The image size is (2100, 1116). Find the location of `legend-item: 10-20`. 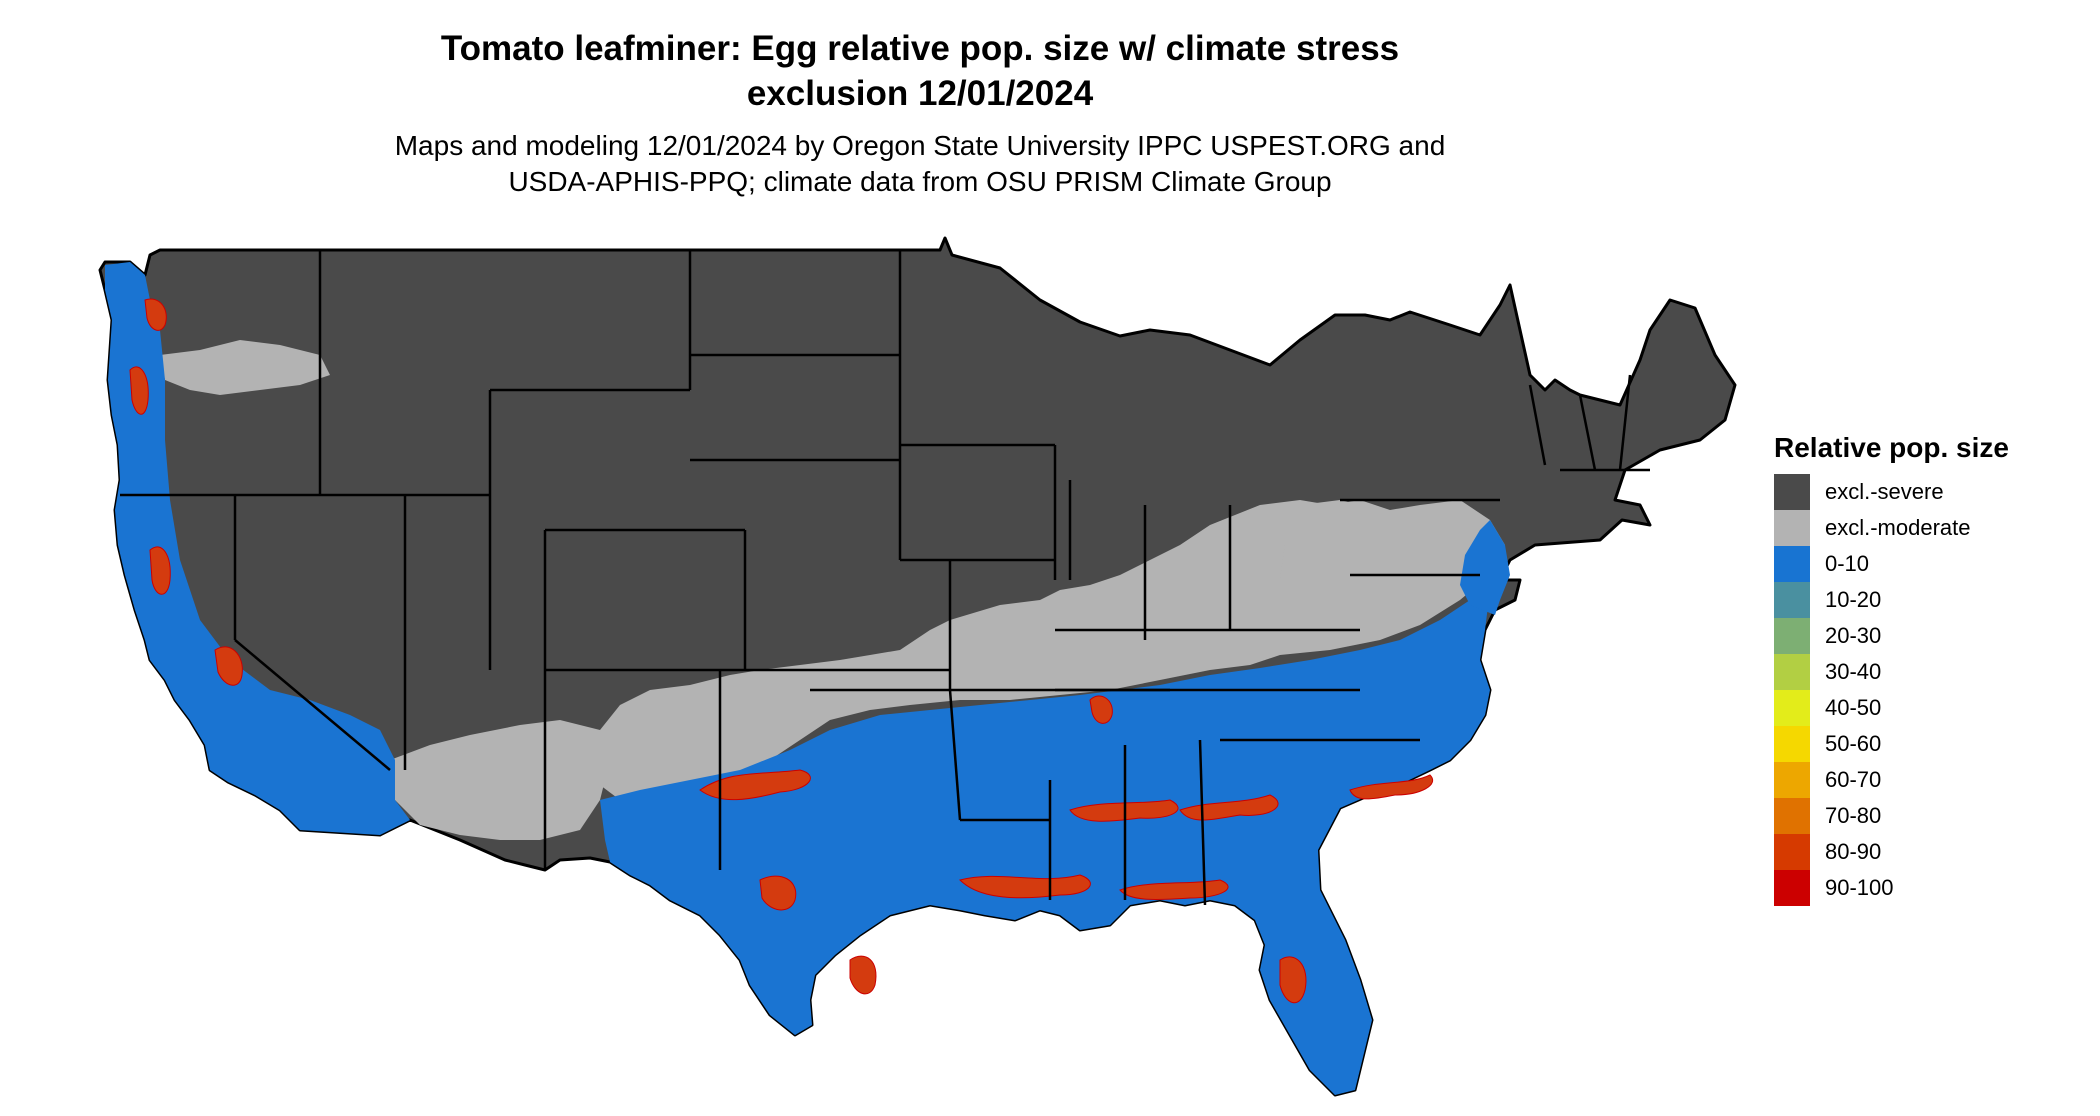

legend-item: 10-20 is located at coordinates (1924, 600).